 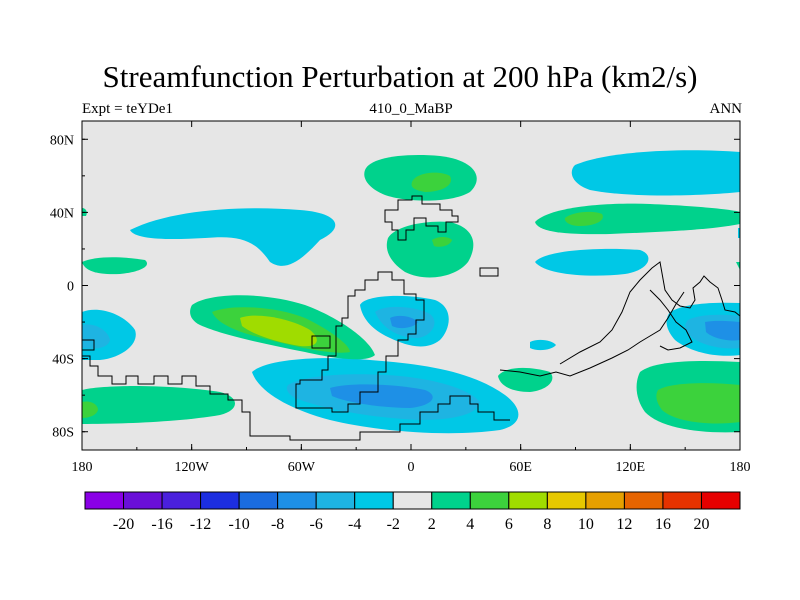 I want to click on coast-west, so click(x=296, y=398).